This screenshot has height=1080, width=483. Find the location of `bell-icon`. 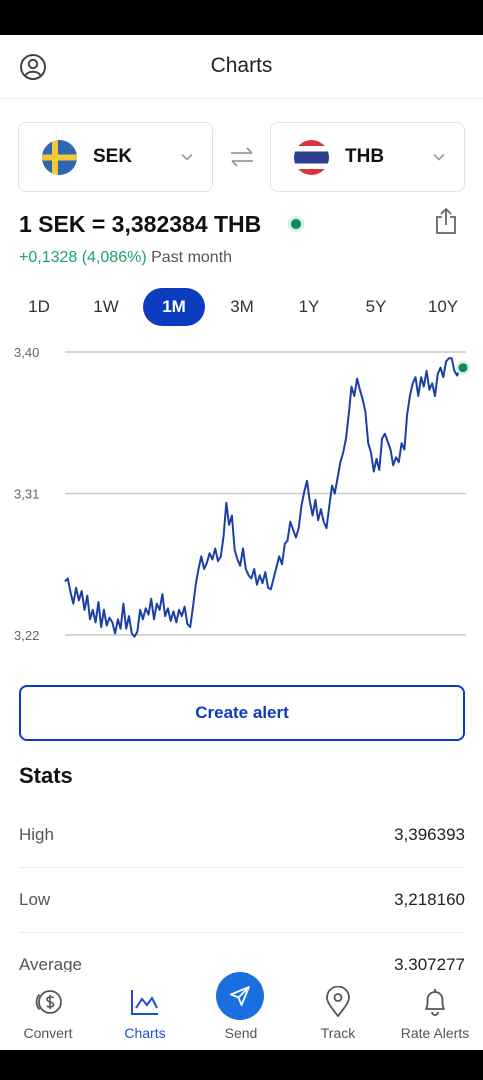

bell-icon is located at coordinates (435, 1002).